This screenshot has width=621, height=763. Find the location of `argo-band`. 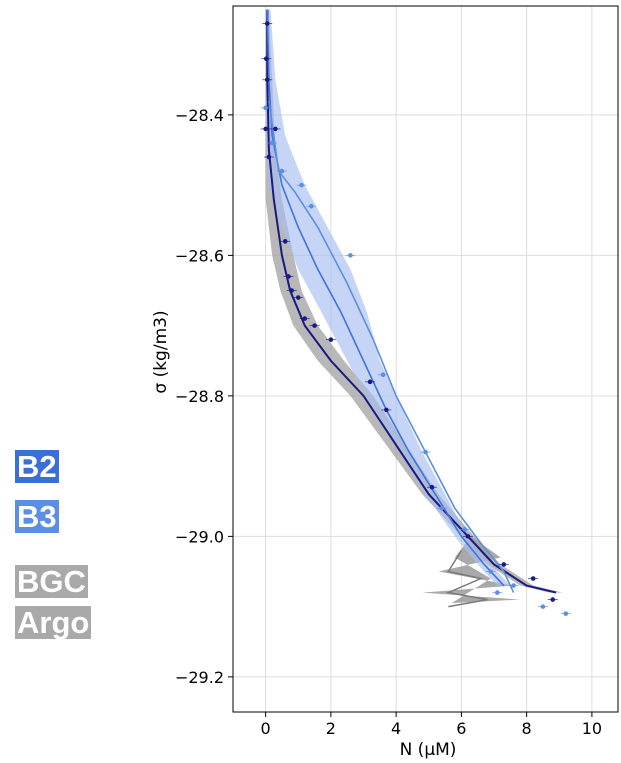

argo-band is located at coordinates (471, 570).